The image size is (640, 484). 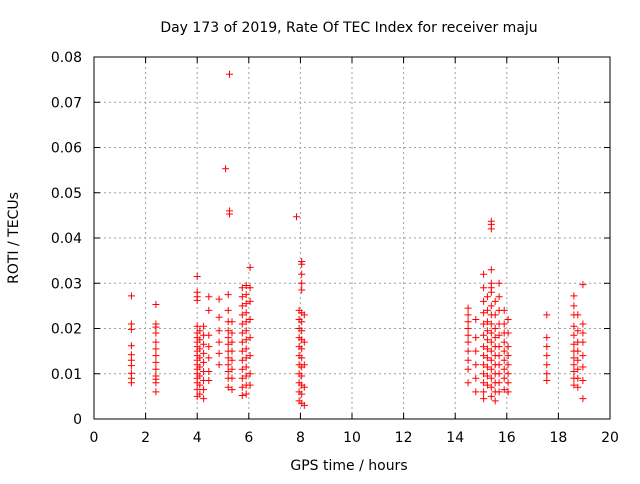 I want to click on y-tick-label: 0.05, so click(x=66, y=194).